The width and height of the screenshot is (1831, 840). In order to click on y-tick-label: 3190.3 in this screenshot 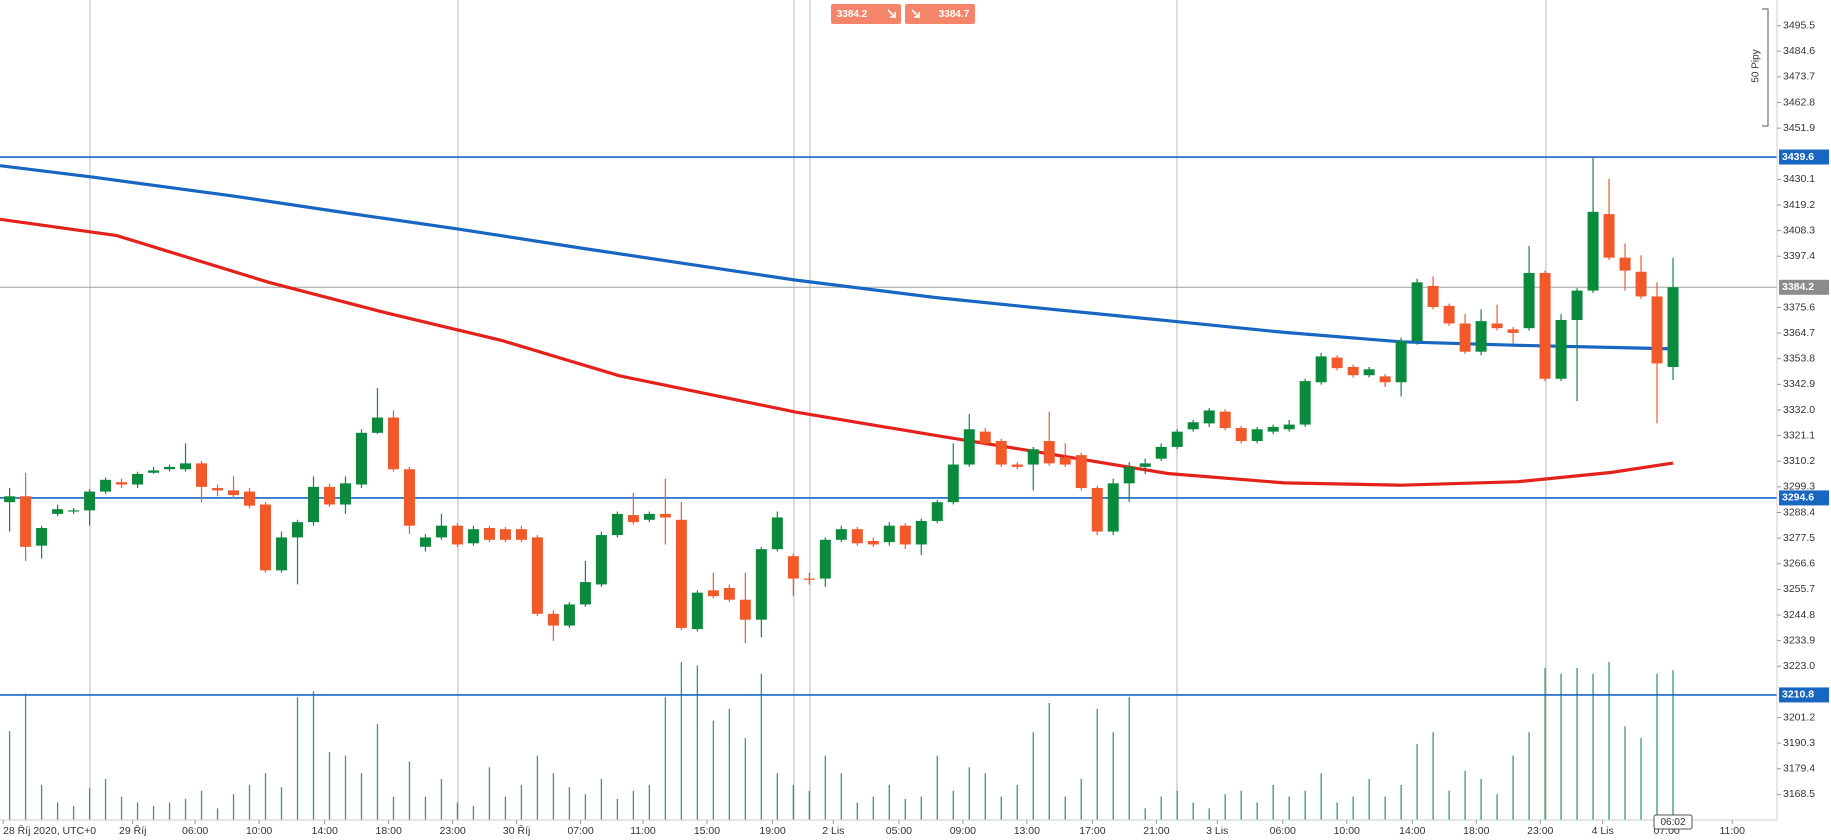, I will do `click(1799, 743)`.